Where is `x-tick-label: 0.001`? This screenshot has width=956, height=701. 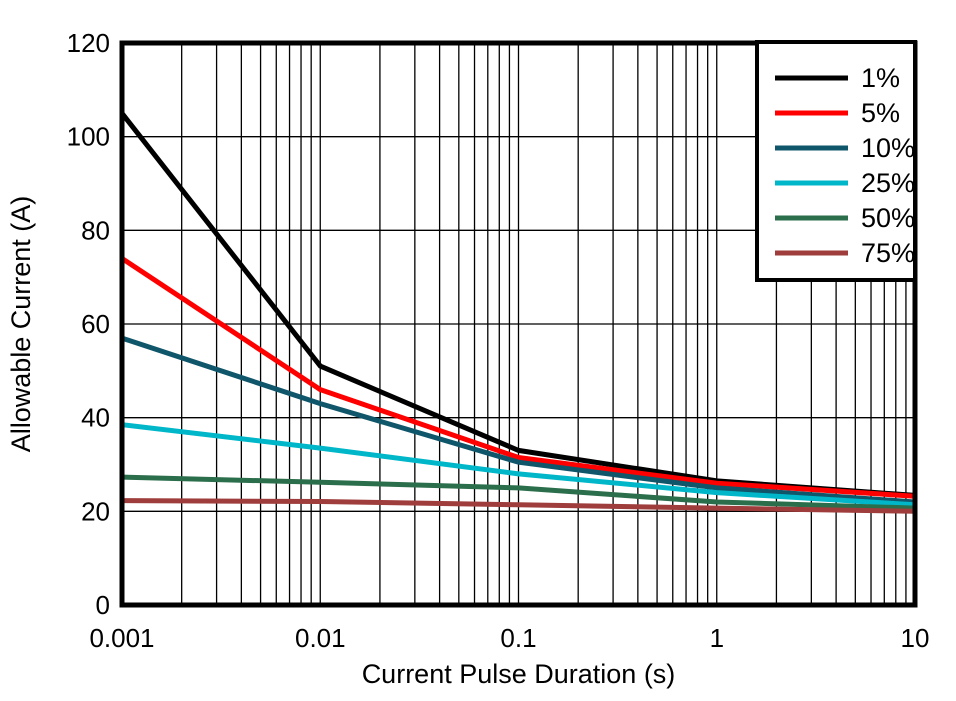 x-tick-label: 0.001 is located at coordinates (121, 638).